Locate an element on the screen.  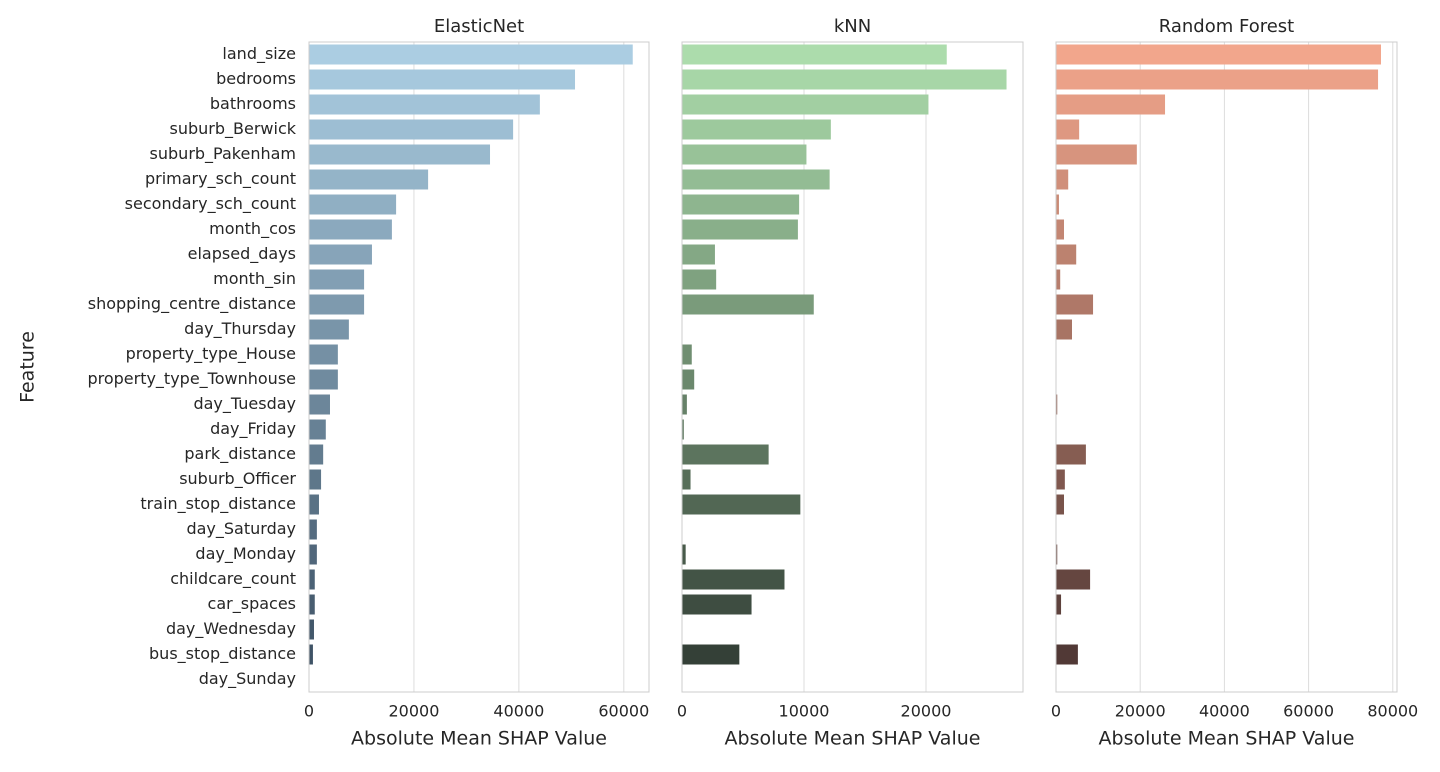
y-tick-label: land_size is located at coordinates (259, 54).